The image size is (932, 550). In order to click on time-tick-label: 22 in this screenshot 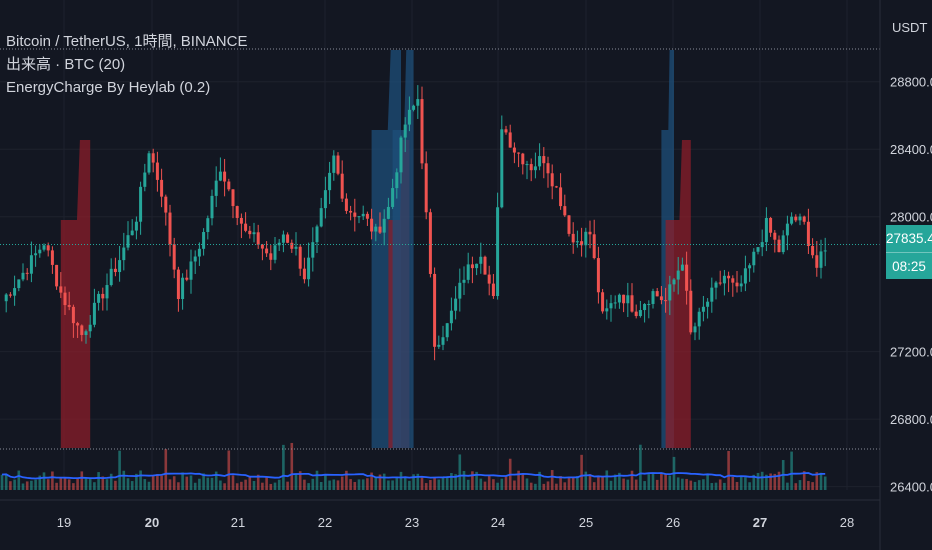, I will do `click(325, 522)`.